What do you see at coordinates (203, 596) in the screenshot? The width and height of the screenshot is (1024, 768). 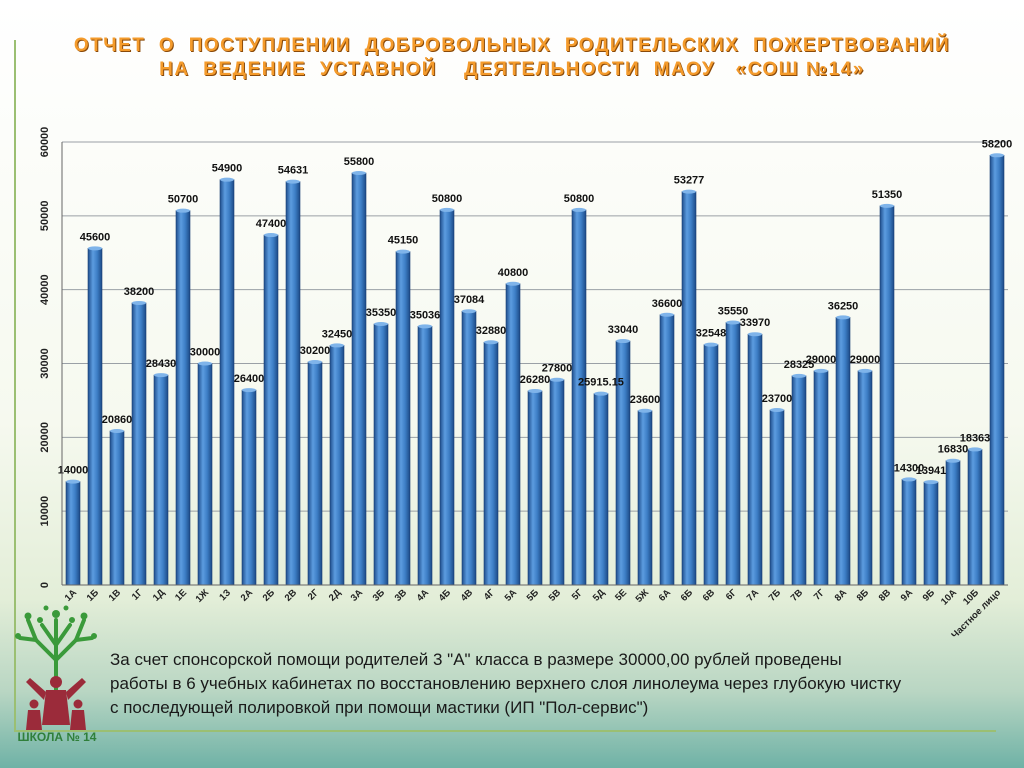 I see `x-tick-label: 1Ж` at bounding box center [203, 596].